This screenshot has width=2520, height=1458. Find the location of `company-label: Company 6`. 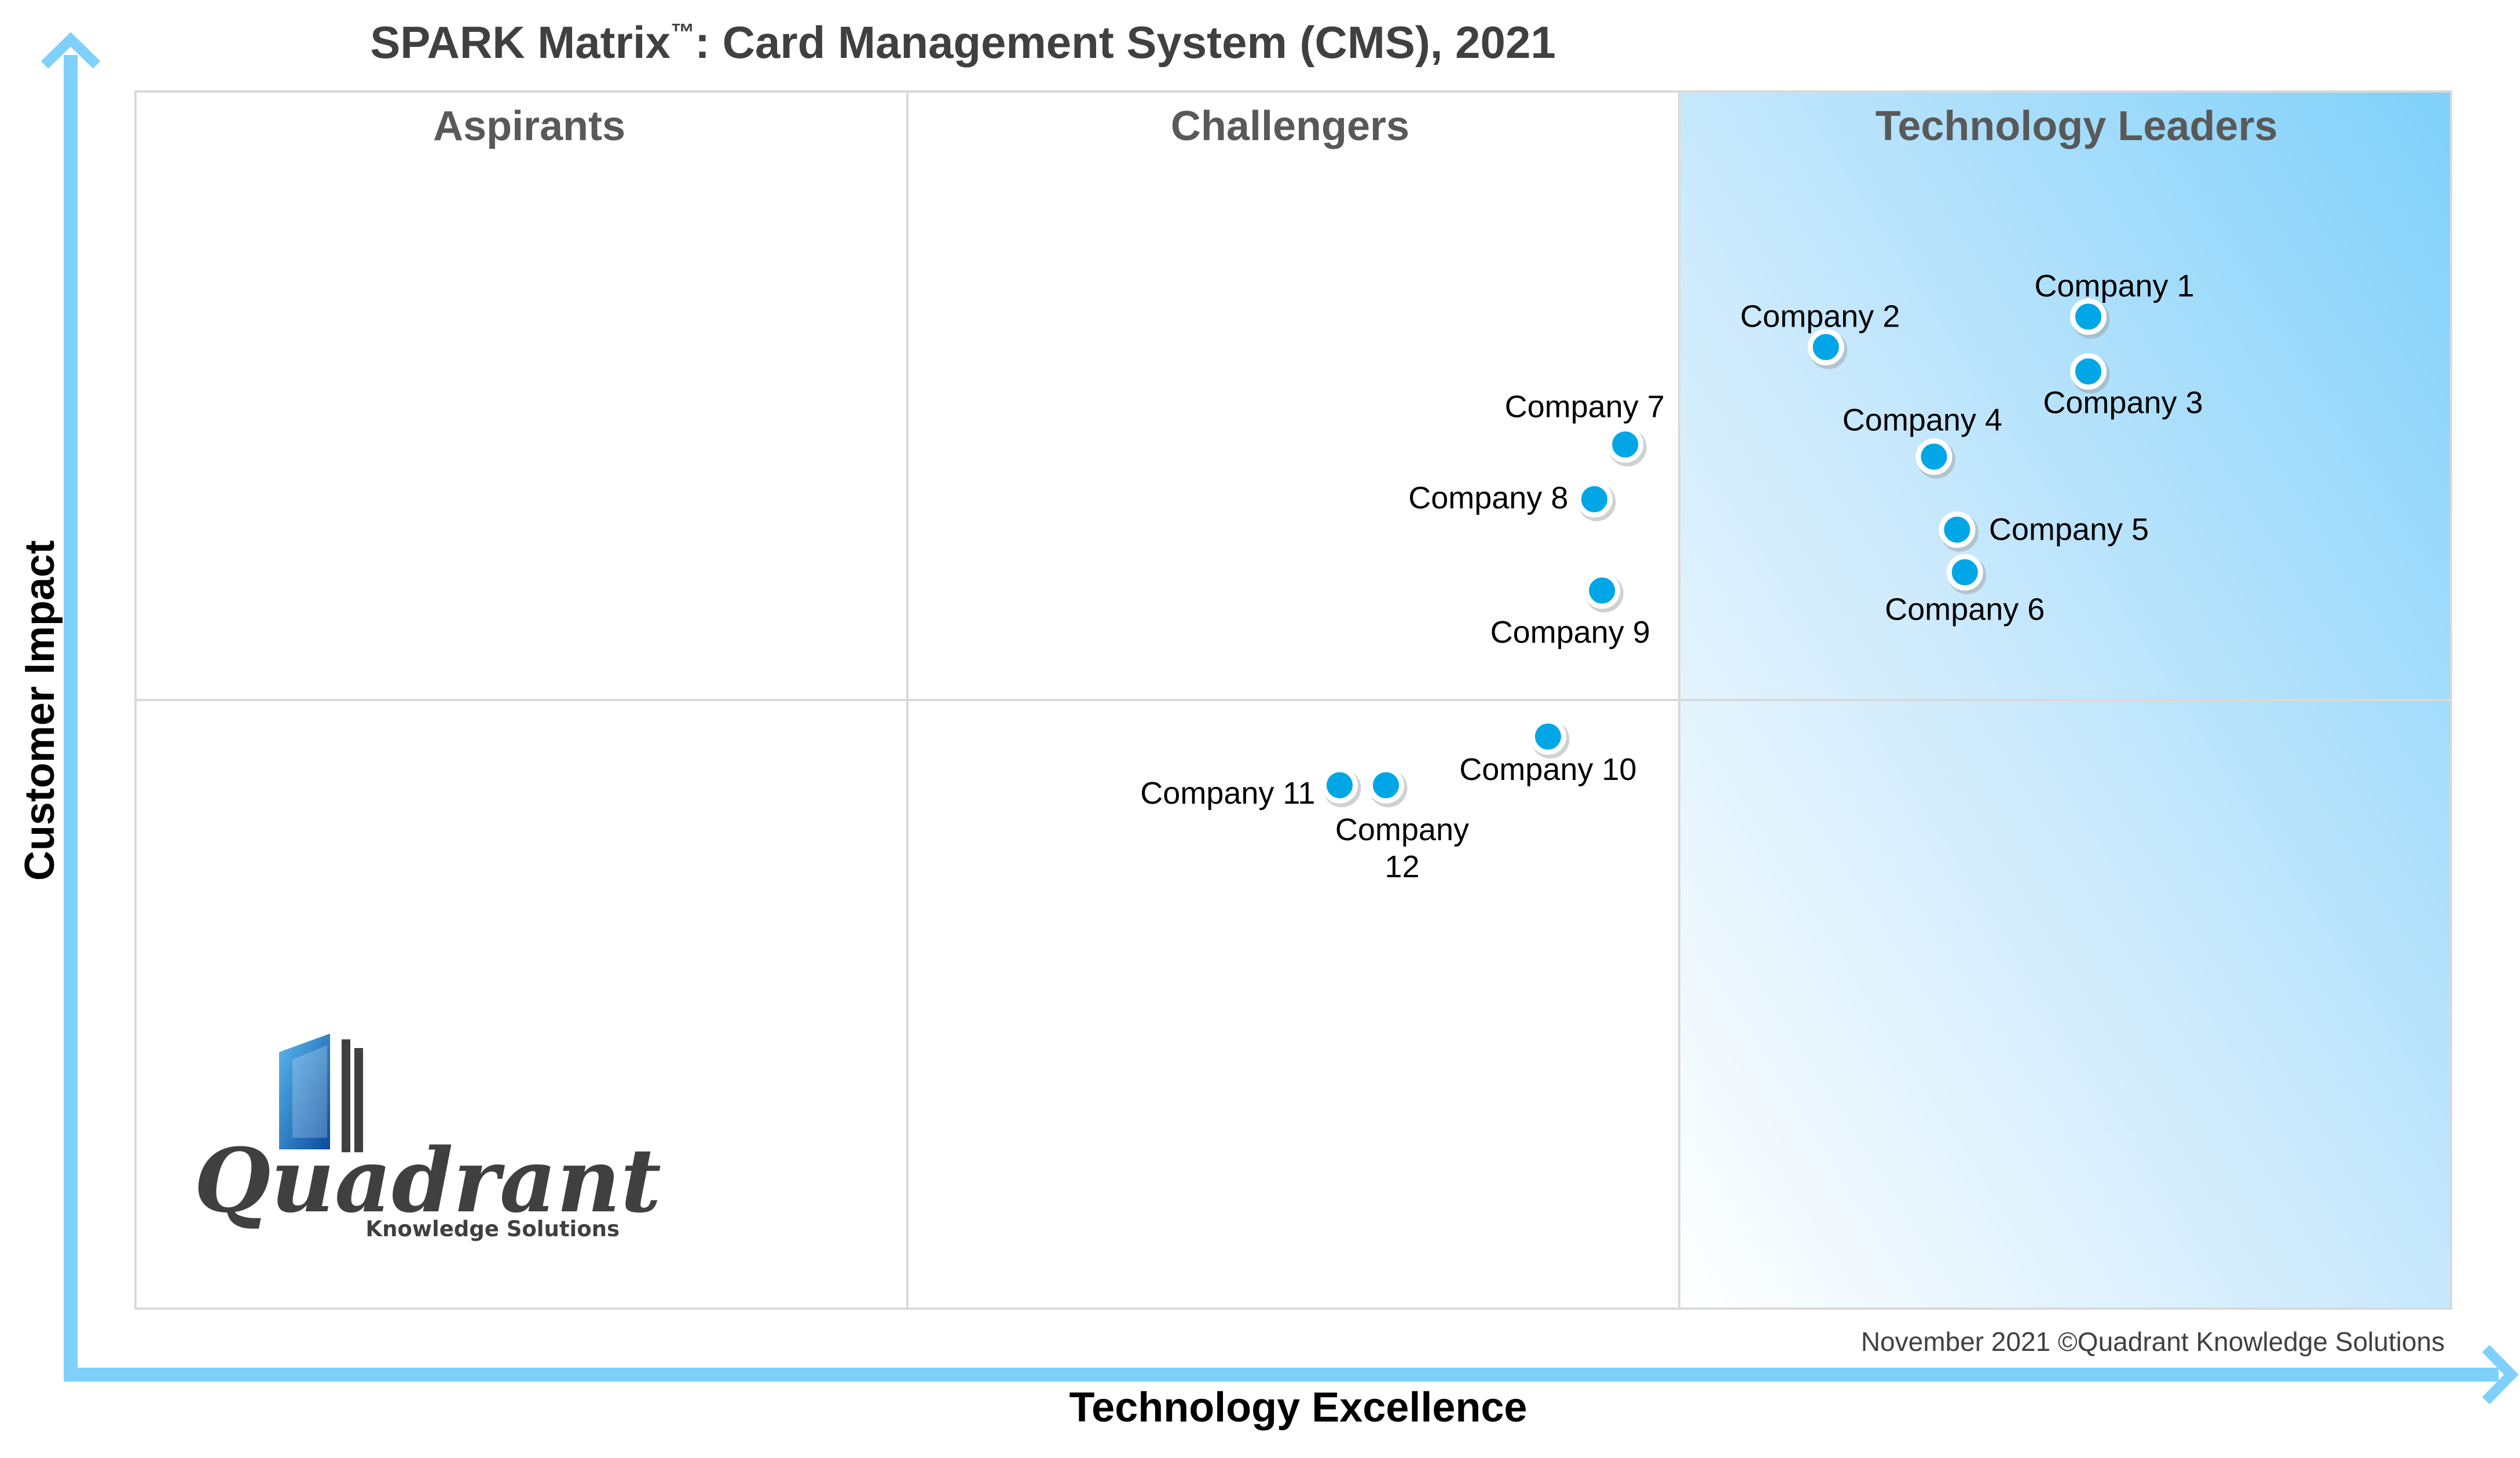

company-label: Company 6 is located at coordinates (1965, 610).